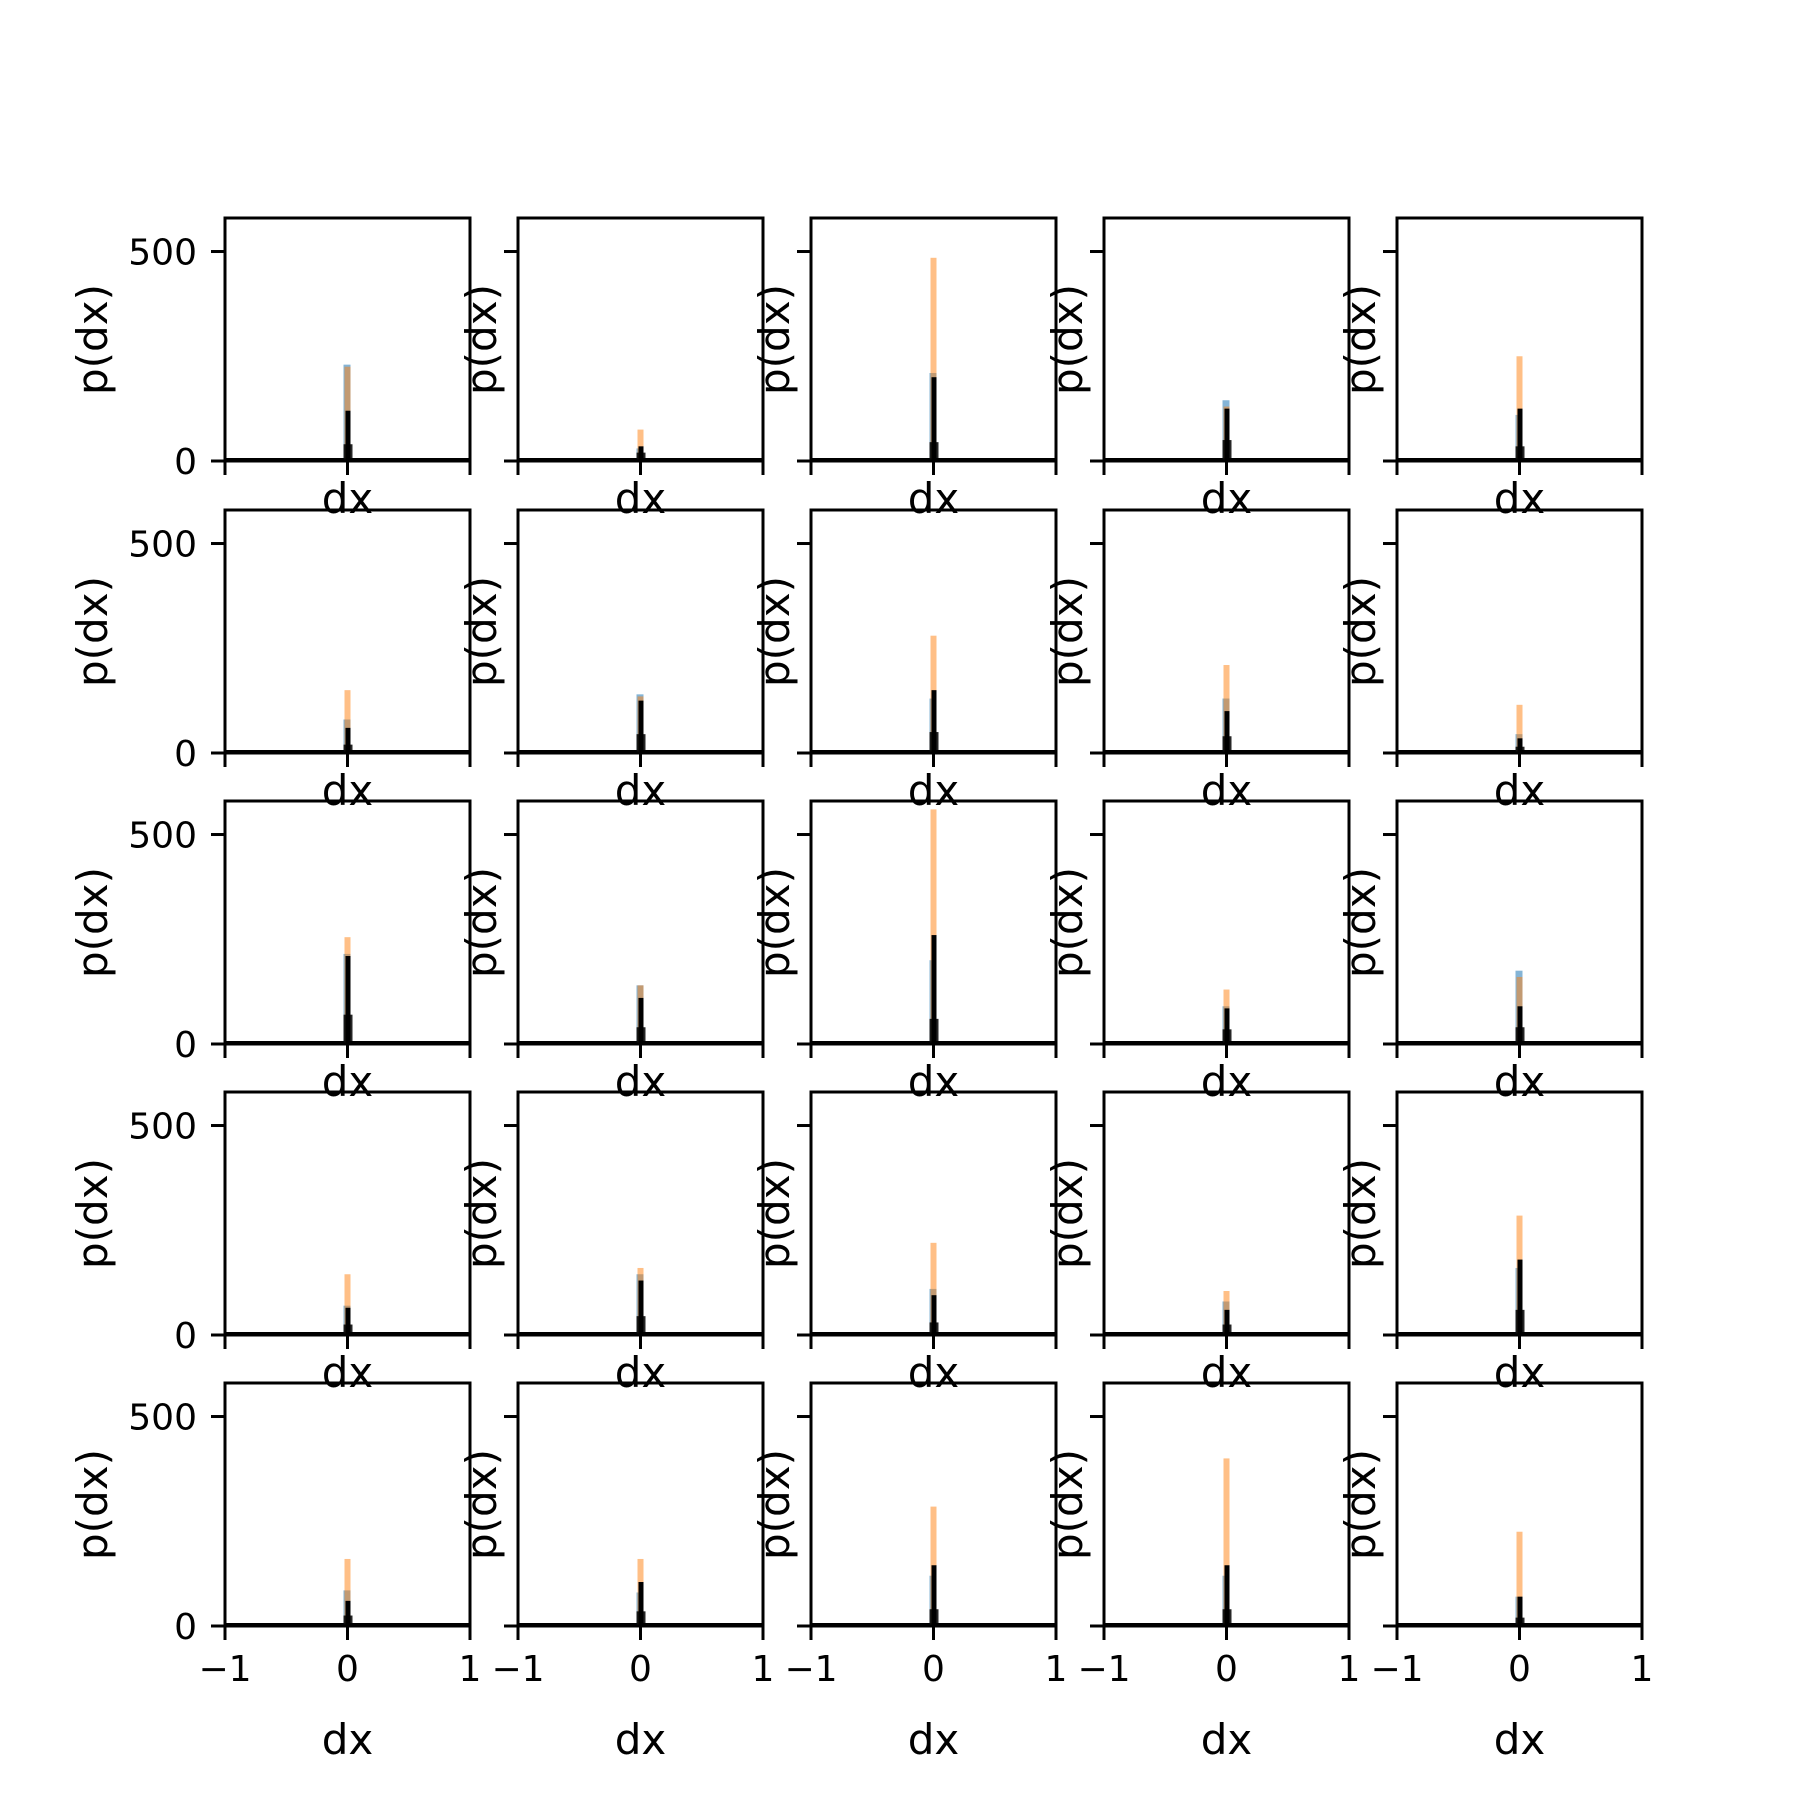  Describe the element at coordinates (1197, 1243) in the screenshot. I see `subplot-r4-c4: dx p(dx)` at that location.